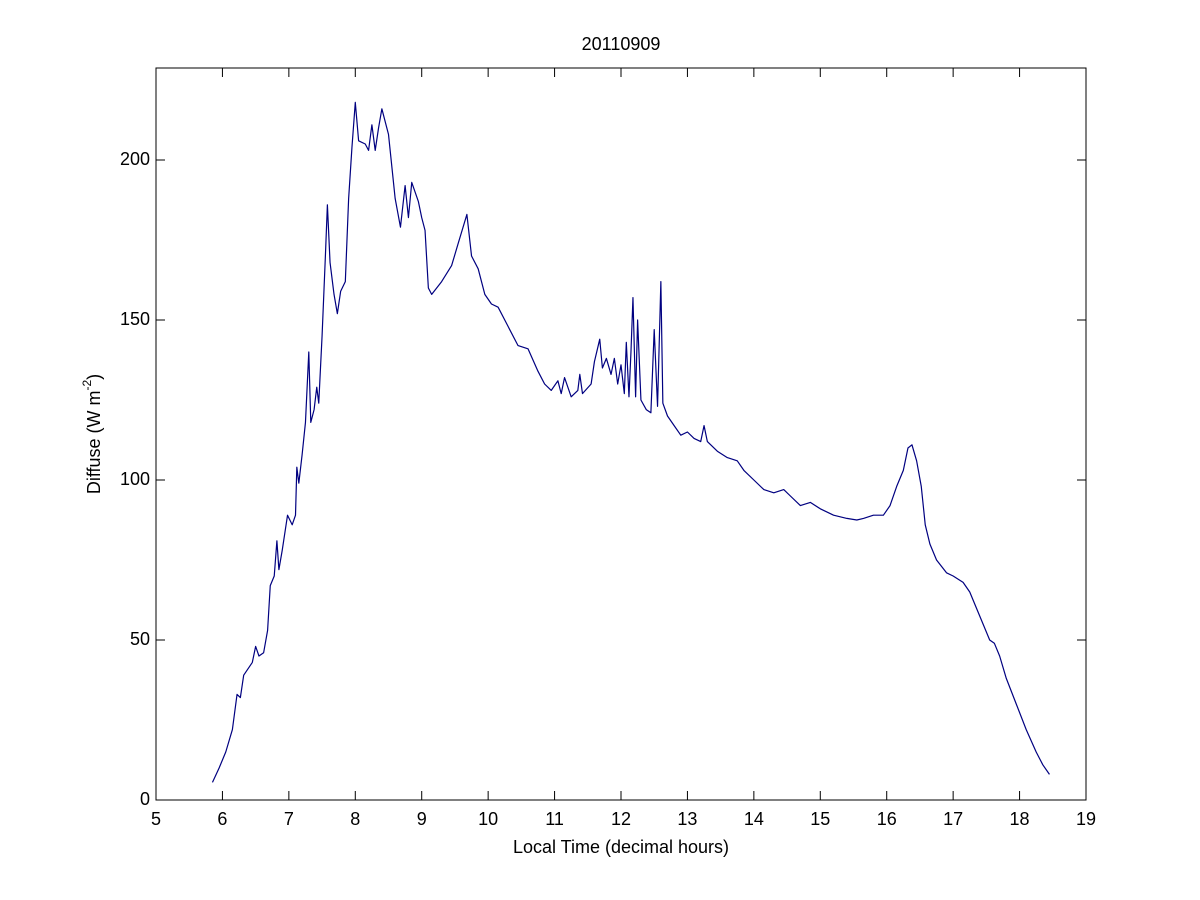 This screenshot has width=1200, height=900. I want to click on x-tick-label: 8, so click(355, 819).